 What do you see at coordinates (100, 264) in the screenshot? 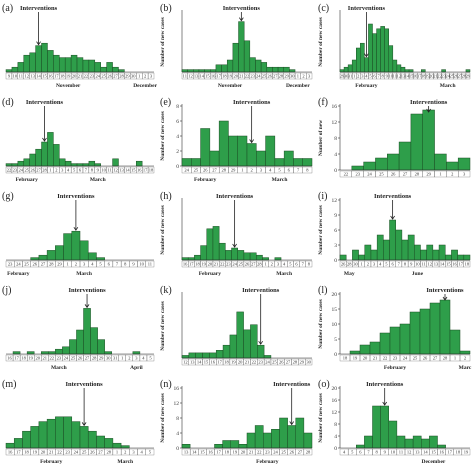
I see `x-tick-label: 5` at bounding box center [100, 264].